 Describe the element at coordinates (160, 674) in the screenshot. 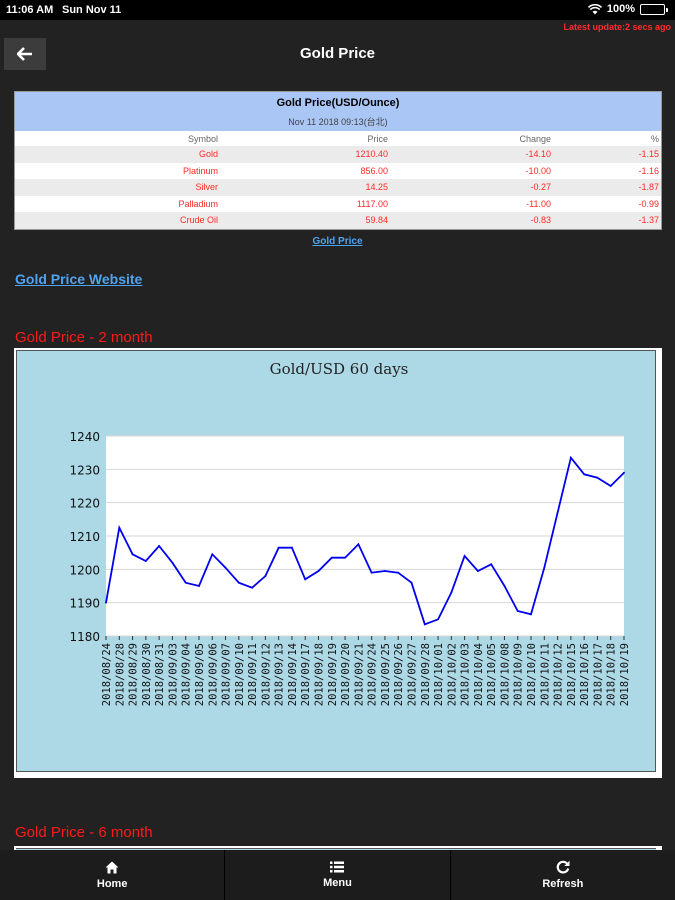

I see `x-tick-label: 2018/08/31` at that location.